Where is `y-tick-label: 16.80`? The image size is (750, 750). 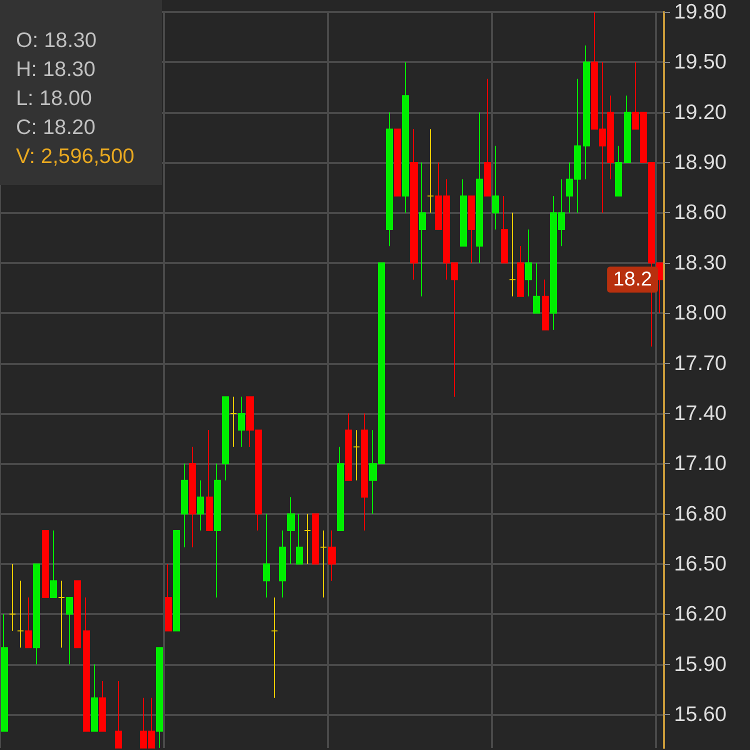 y-tick-label: 16.80 is located at coordinates (700, 514).